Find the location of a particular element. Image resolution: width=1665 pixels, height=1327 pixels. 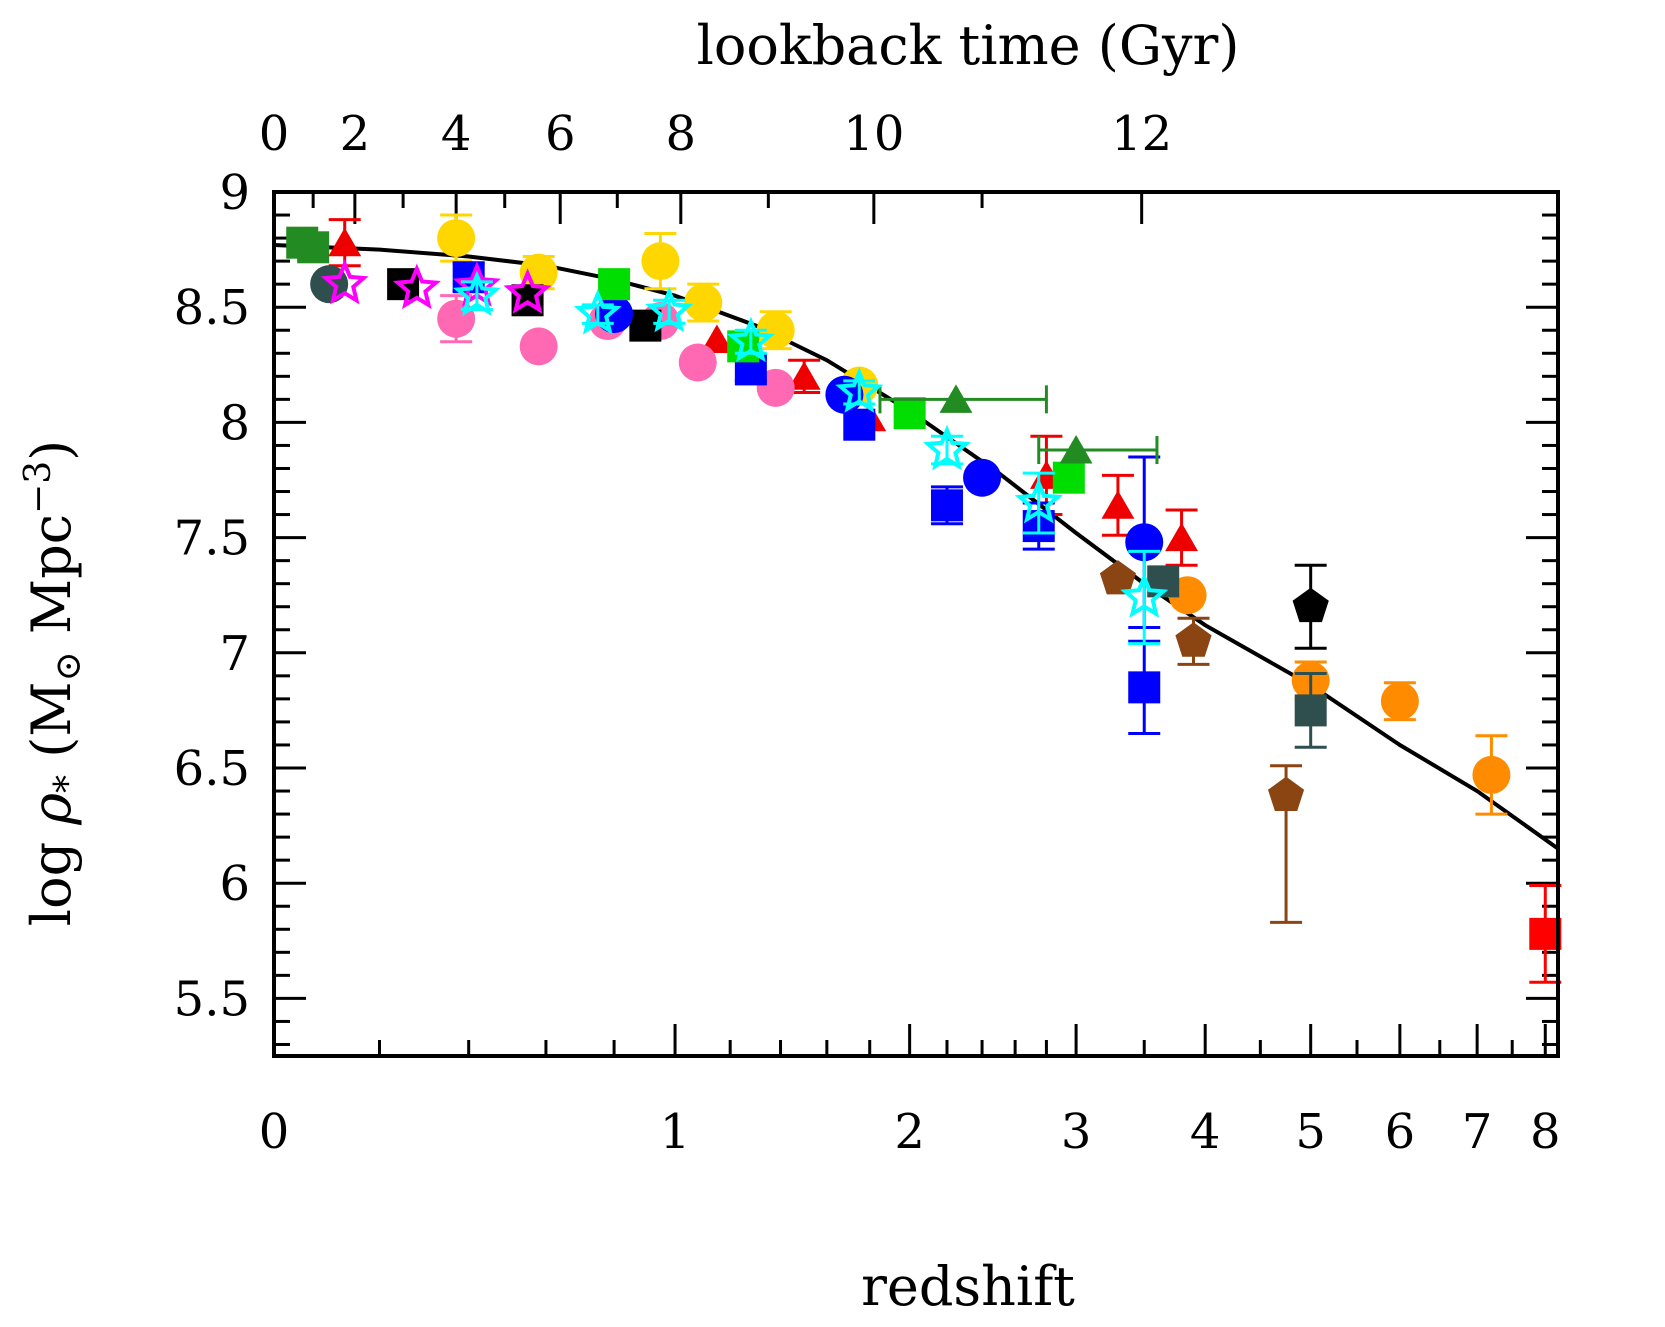

x-tick-label: 3 is located at coordinates (1076, 1132).